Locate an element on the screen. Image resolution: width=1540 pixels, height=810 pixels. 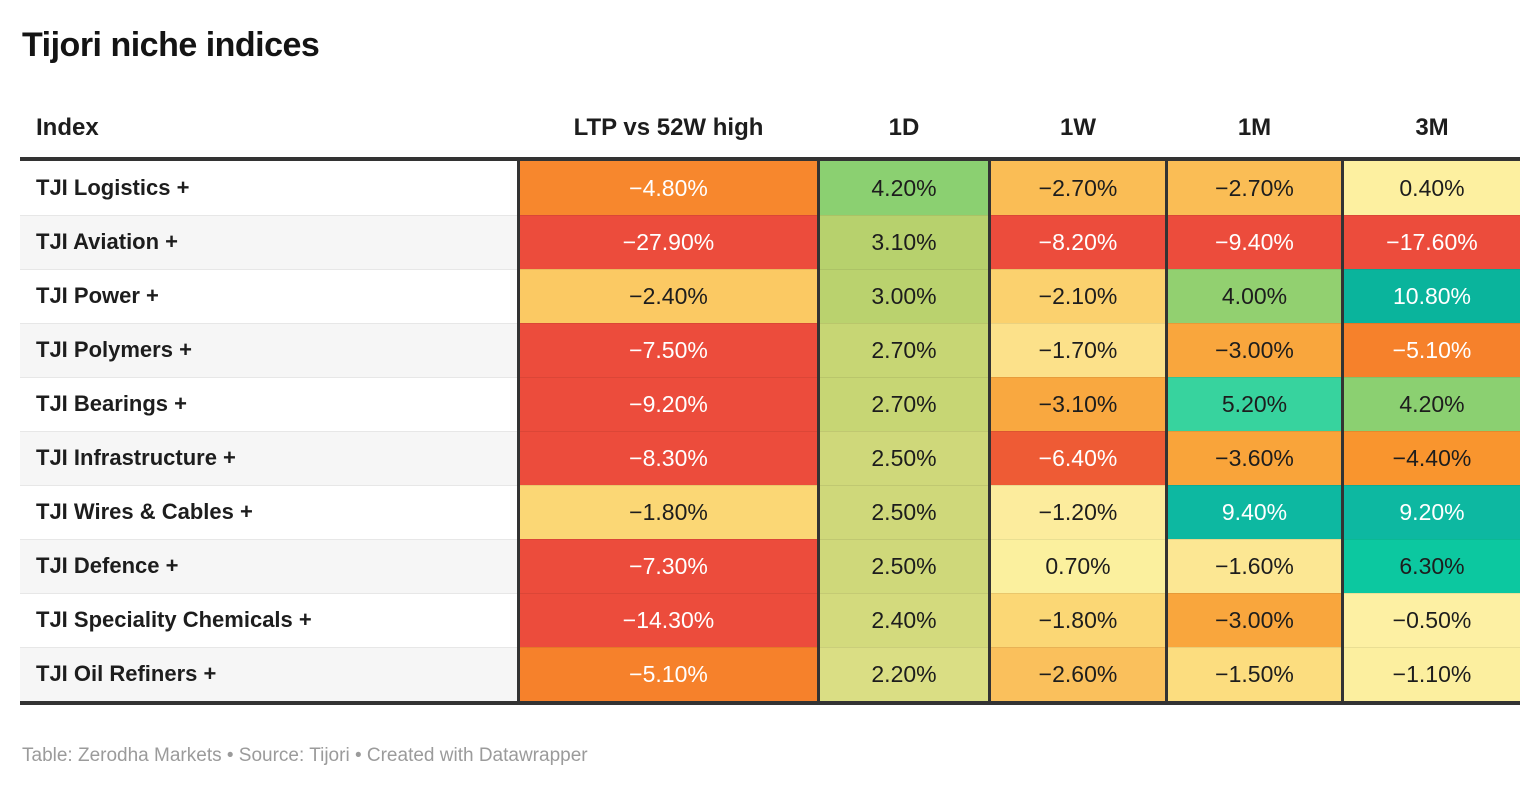
heatmap-value-cell: −2.60% is located at coordinates (1078, 674).